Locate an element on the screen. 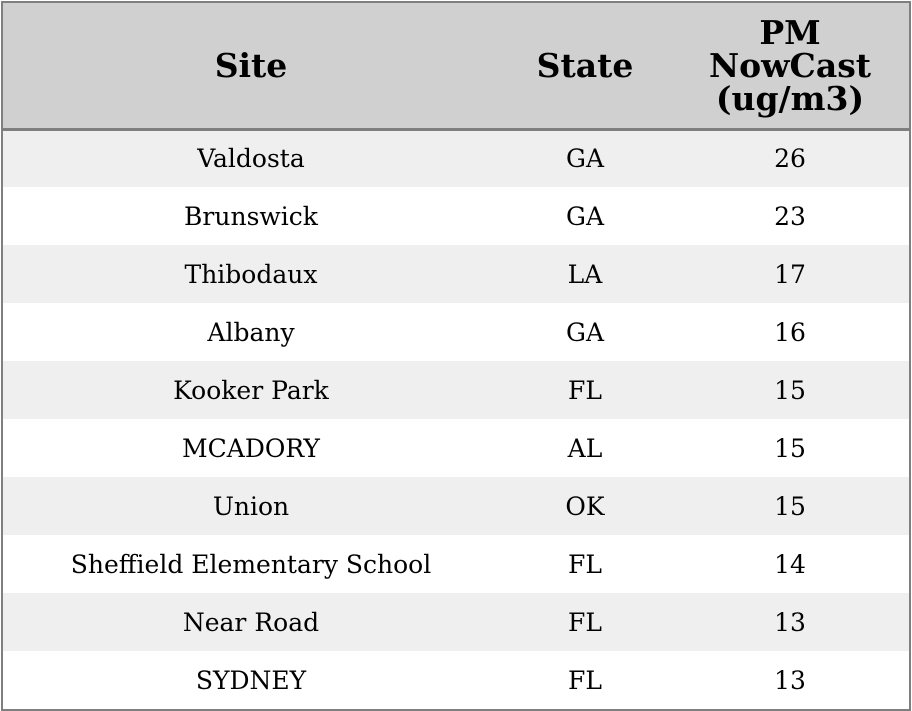  column-header-pm-line-2: NowCast is located at coordinates (790, 65).